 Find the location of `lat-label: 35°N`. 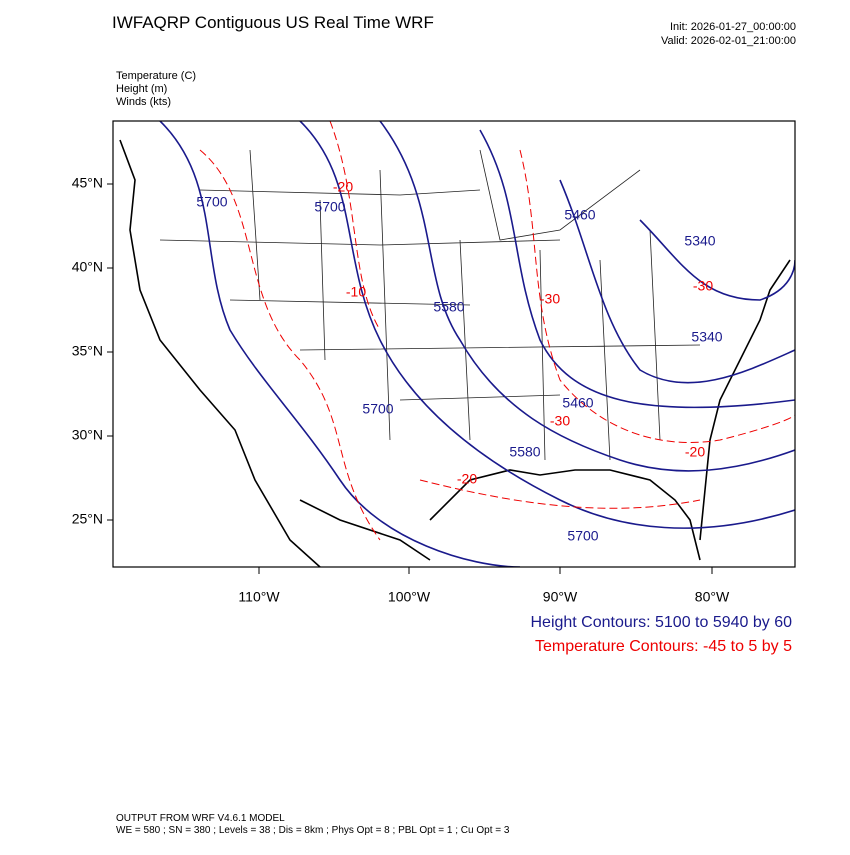

lat-label: 35°N is located at coordinates (87, 351).